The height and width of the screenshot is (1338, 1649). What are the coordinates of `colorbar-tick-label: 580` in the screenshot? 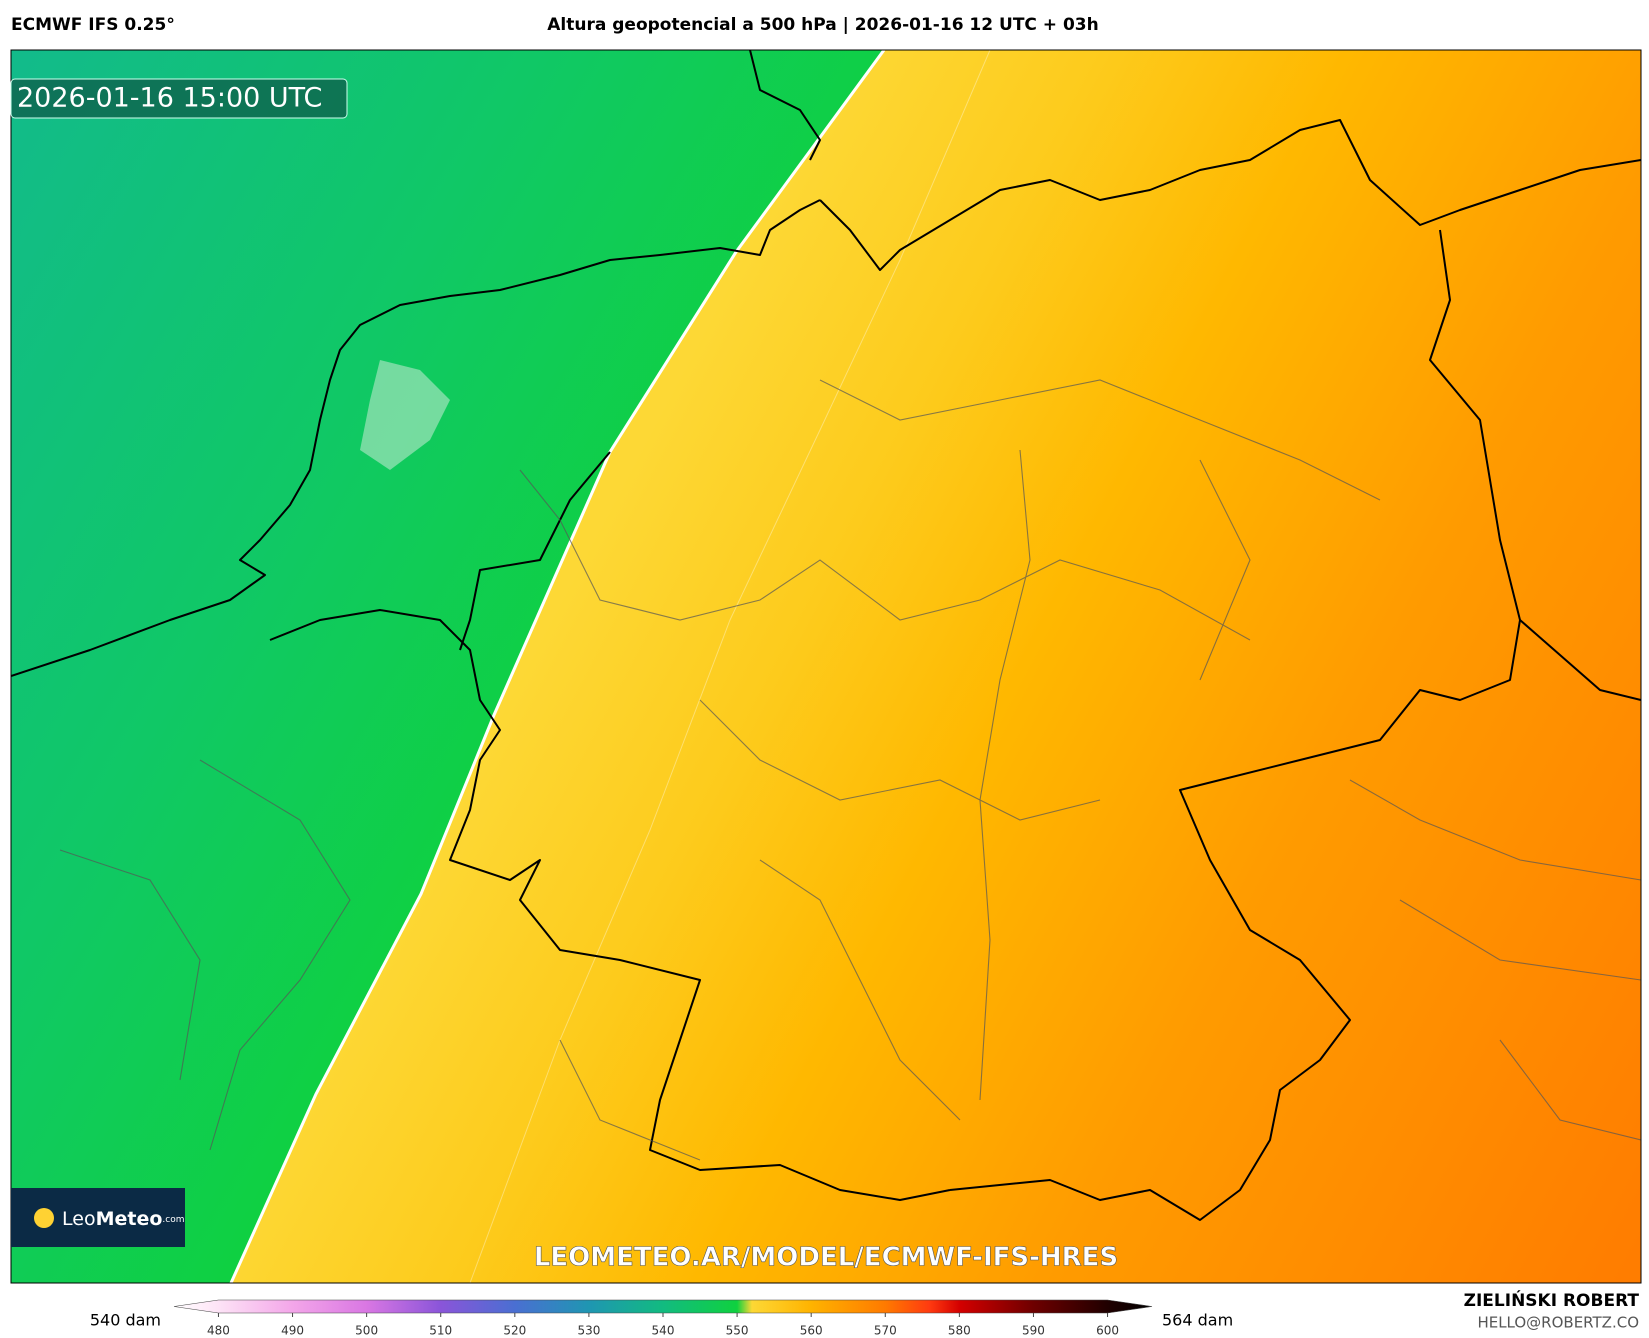 It's located at (959, 1331).